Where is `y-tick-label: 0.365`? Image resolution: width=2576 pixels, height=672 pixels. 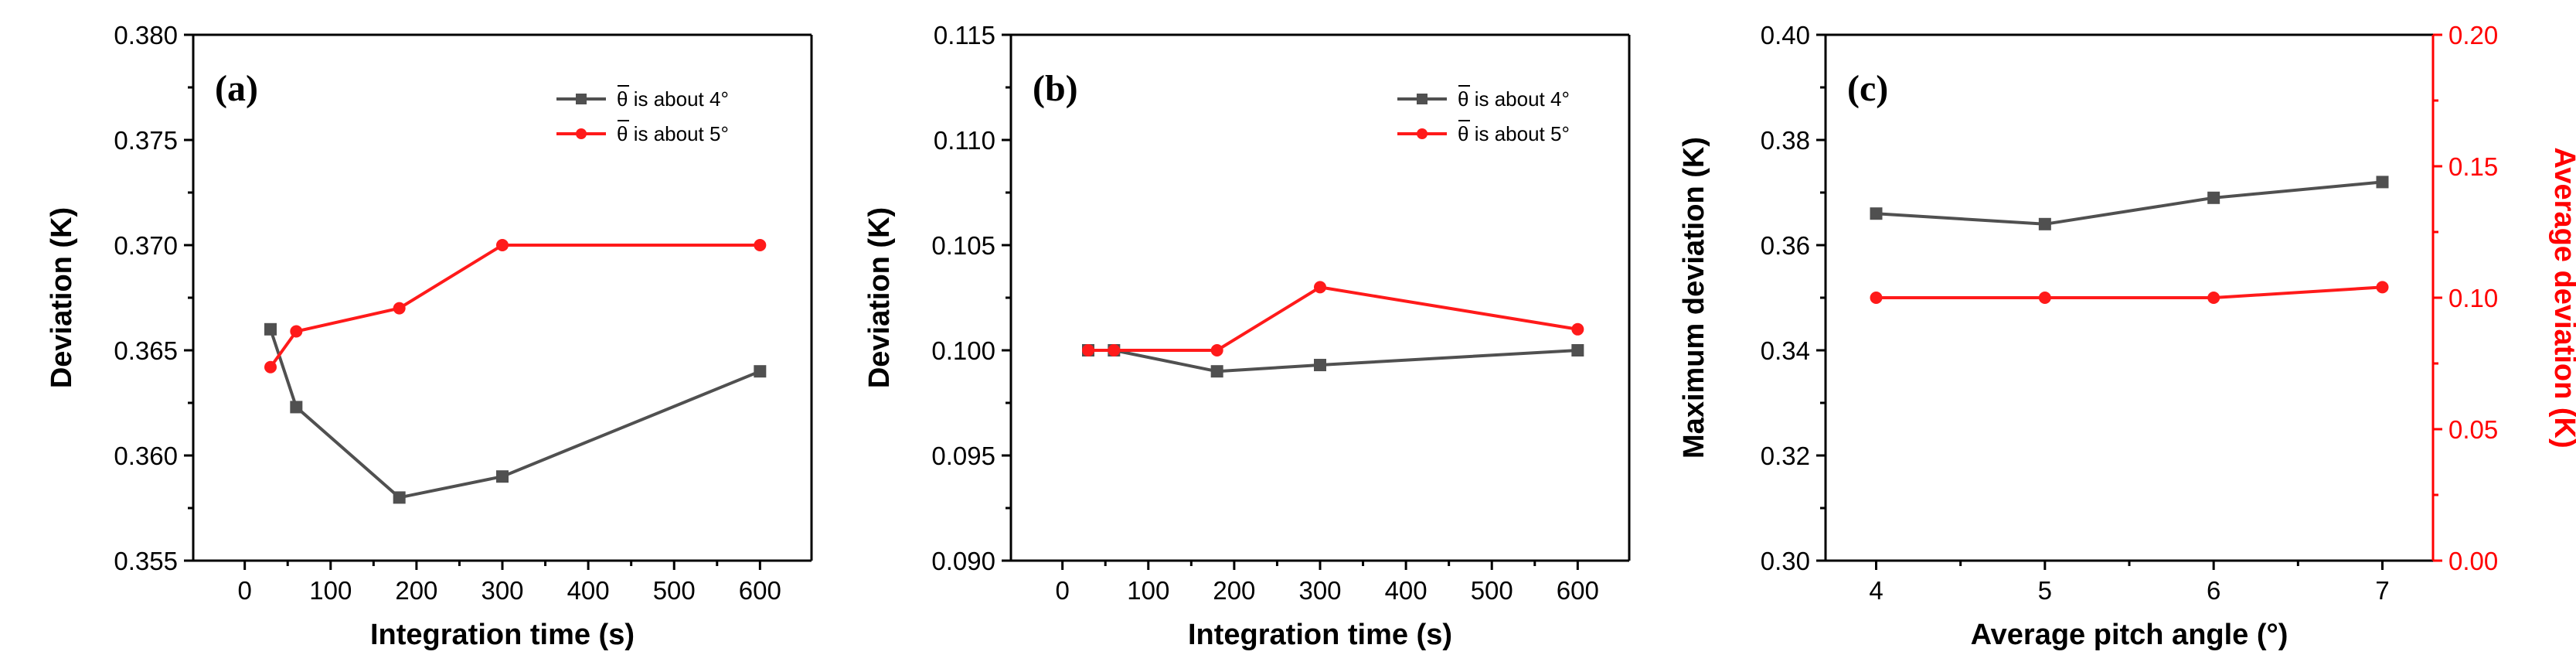
y-tick-label: 0.365 is located at coordinates (146, 350).